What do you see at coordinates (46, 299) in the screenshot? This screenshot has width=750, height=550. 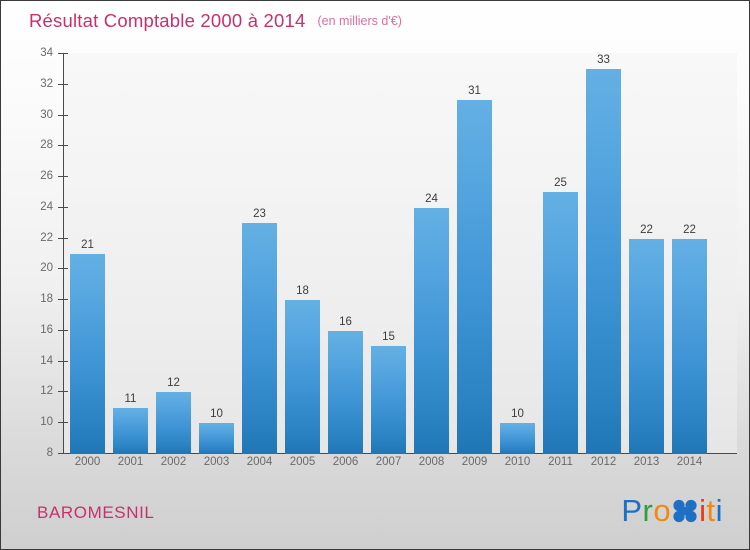 I see `y-axis-tick-label: 18` at bounding box center [46, 299].